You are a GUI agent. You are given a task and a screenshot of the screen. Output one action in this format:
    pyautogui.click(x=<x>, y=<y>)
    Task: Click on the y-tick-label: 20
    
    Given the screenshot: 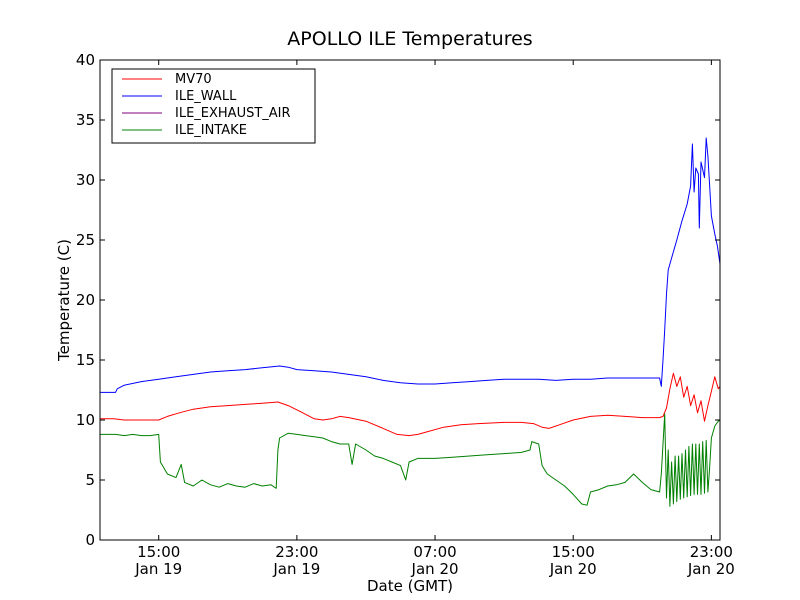 What is the action you would take?
    pyautogui.click(x=85, y=300)
    